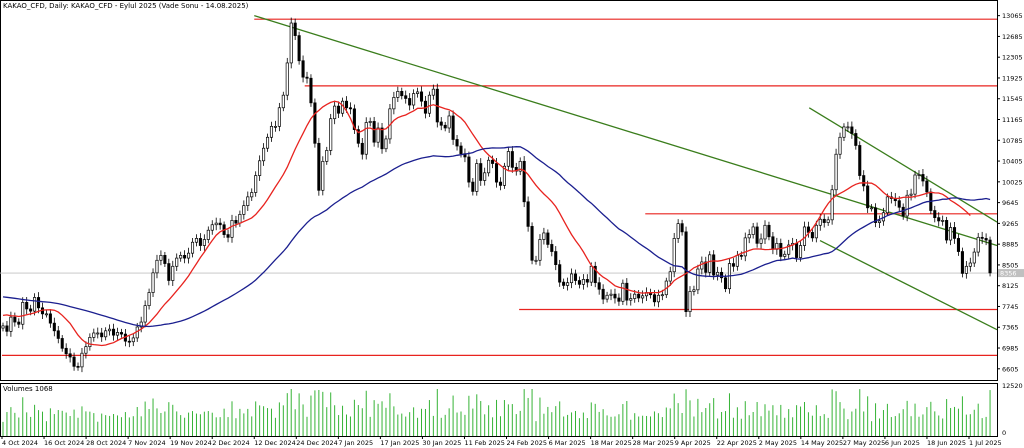 This screenshot has width=1024, height=448. What do you see at coordinates (1012, 99) in the screenshot?
I see `y-tick-label: 11545` at bounding box center [1012, 99].